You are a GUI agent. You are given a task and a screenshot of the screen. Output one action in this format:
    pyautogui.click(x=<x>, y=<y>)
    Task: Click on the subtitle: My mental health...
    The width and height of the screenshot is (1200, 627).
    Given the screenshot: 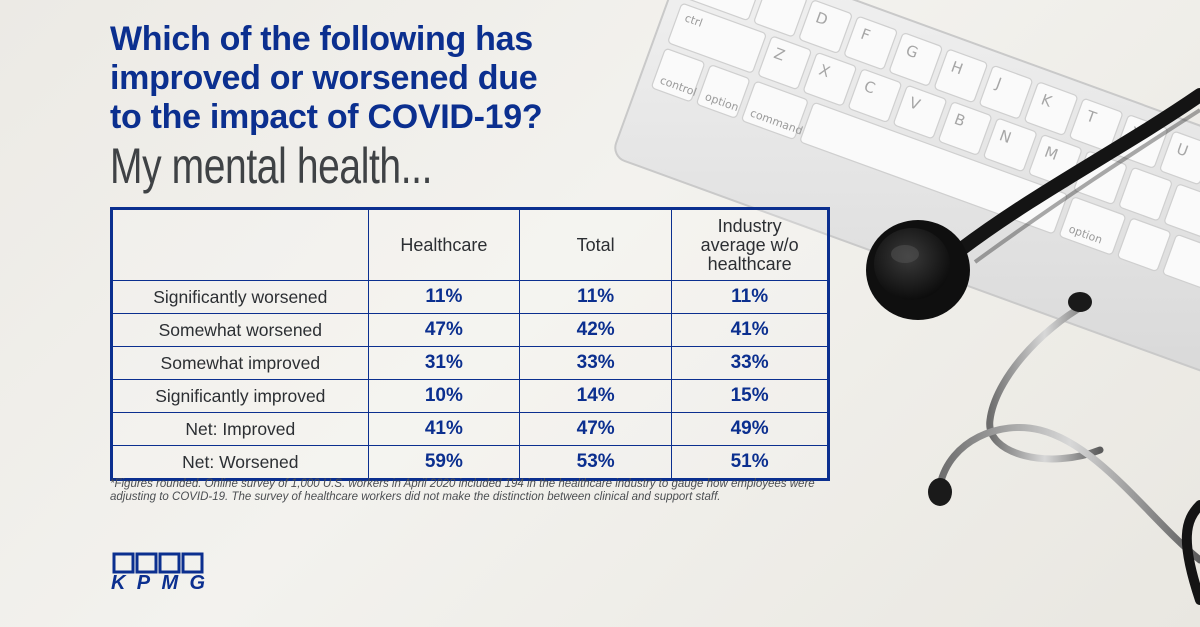 What is the action you would take?
    pyautogui.click(x=271, y=166)
    